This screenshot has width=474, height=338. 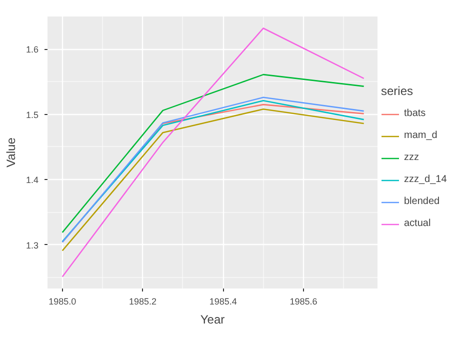 What do you see at coordinates (304, 301) in the screenshot?
I see `x-tick-label: 1985.6` at bounding box center [304, 301].